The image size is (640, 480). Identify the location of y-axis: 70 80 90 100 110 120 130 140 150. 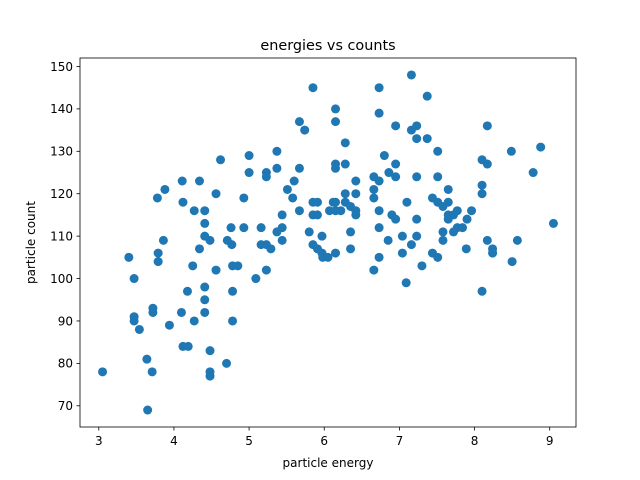
(65, 236).